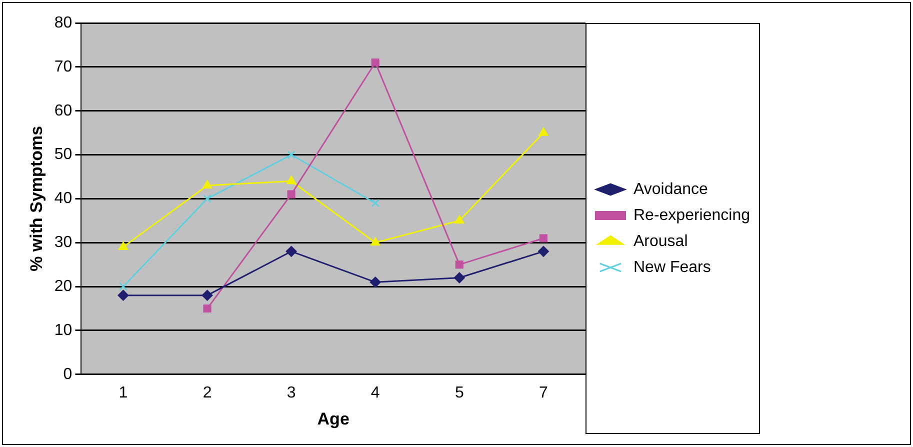 Image resolution: width=913 pixels, height=447 pixels. I want to click on legend-label: Re-experiencing, so click(691, 215).